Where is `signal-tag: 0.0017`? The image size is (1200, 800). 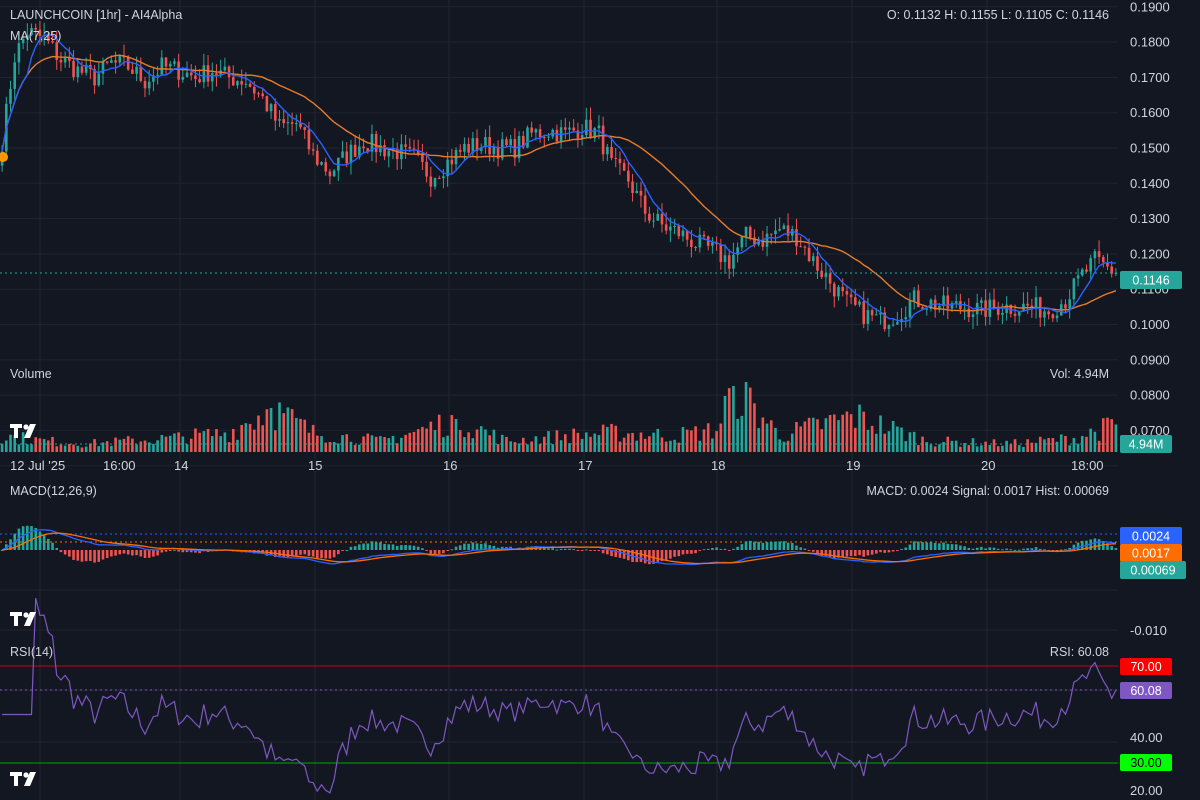 signal-tag: 0.0017 is located at coordinates (1151, 553).